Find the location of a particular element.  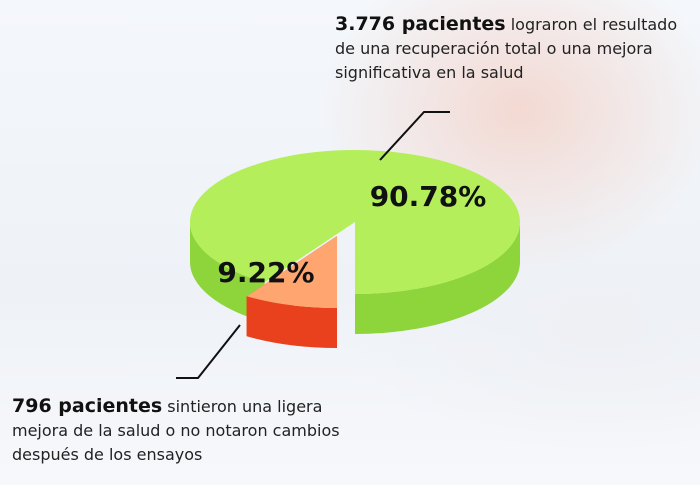

value-label: 90.78% is located at coordinates (428, 196).